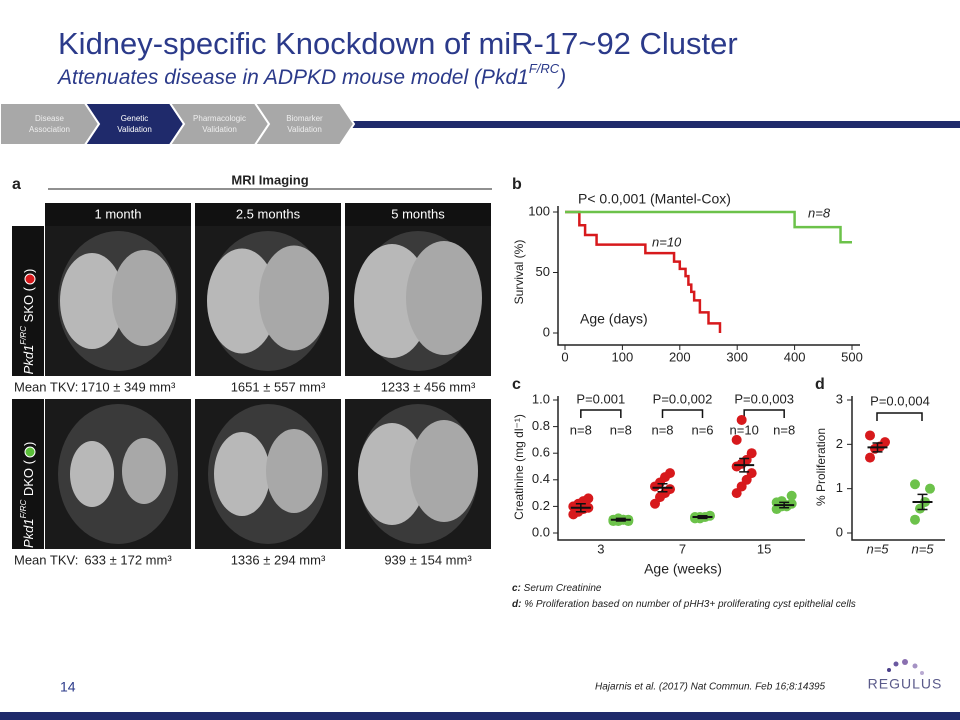 The width and height of the screenshot is (960, 720). I want to click on y-tick-label: 50, so click(543, 271).